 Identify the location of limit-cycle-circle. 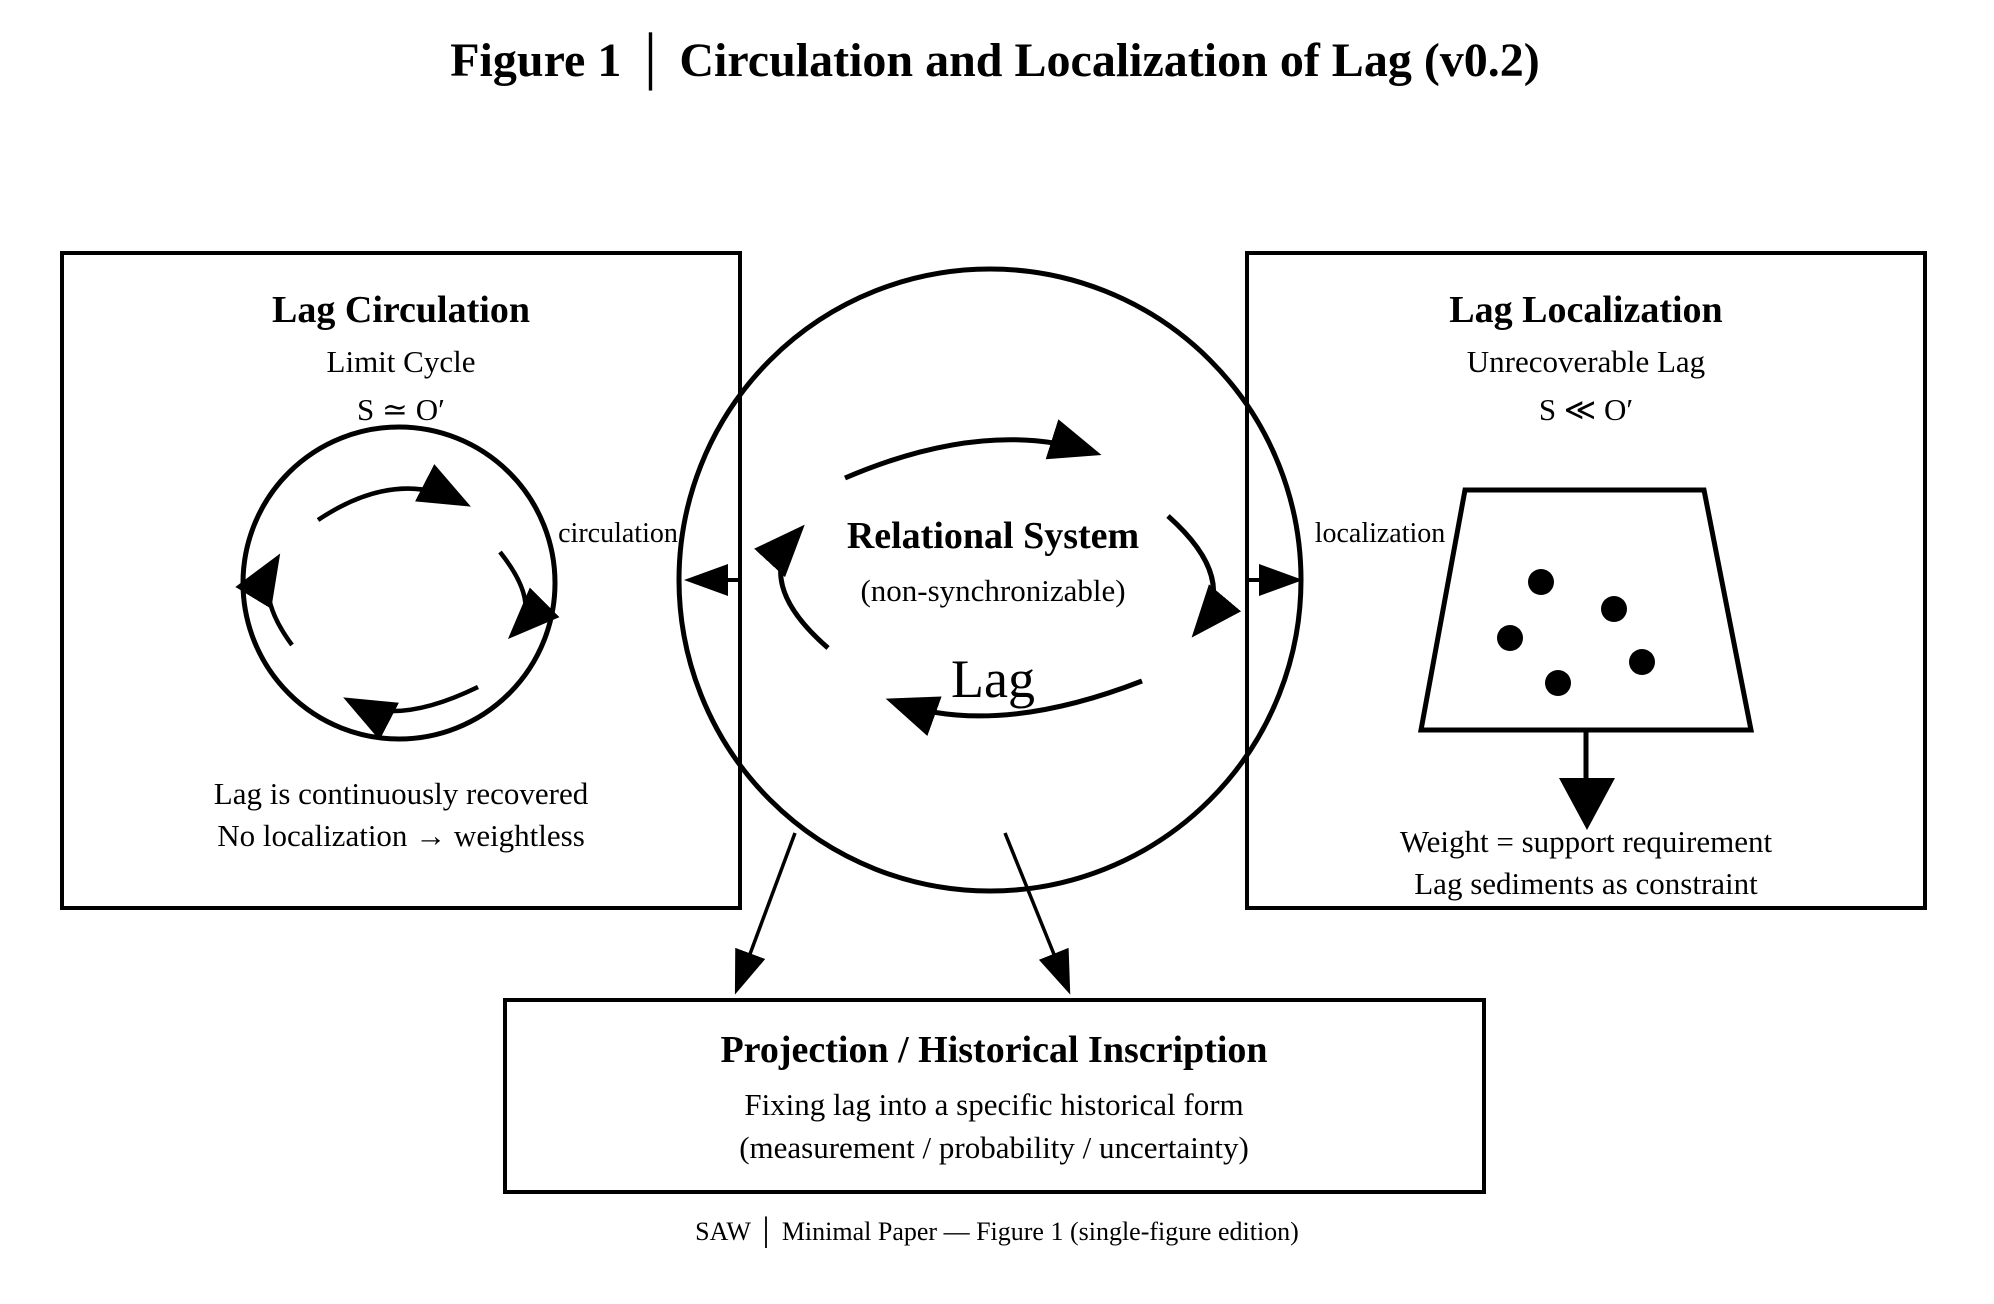
(399, 583).